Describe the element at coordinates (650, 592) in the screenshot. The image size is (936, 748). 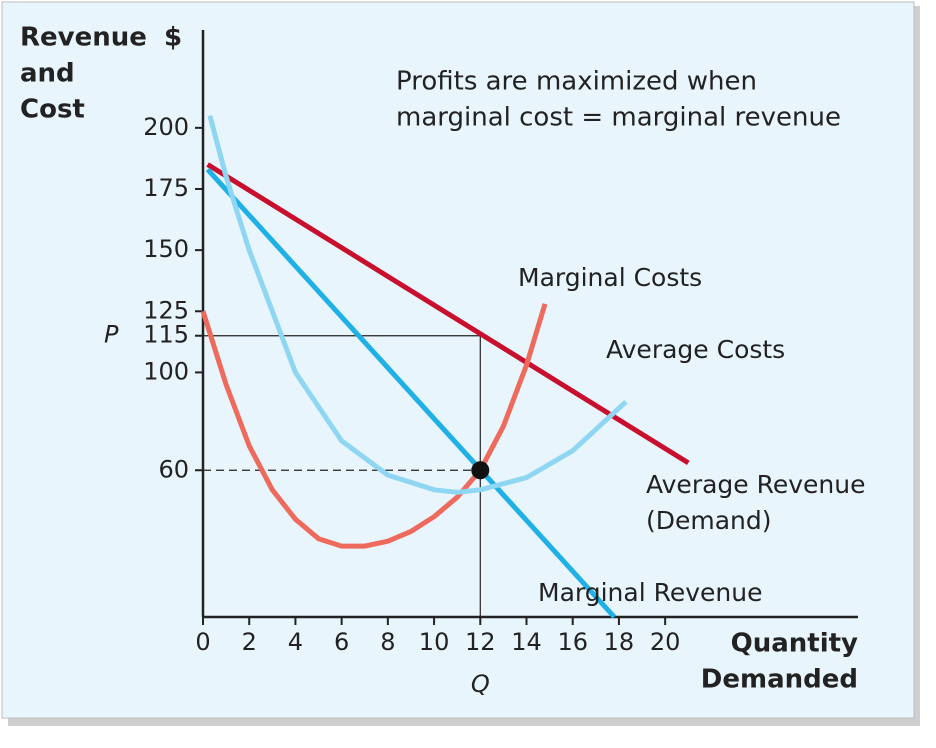
I see `curve-label: Marginal Revenue` at that location.